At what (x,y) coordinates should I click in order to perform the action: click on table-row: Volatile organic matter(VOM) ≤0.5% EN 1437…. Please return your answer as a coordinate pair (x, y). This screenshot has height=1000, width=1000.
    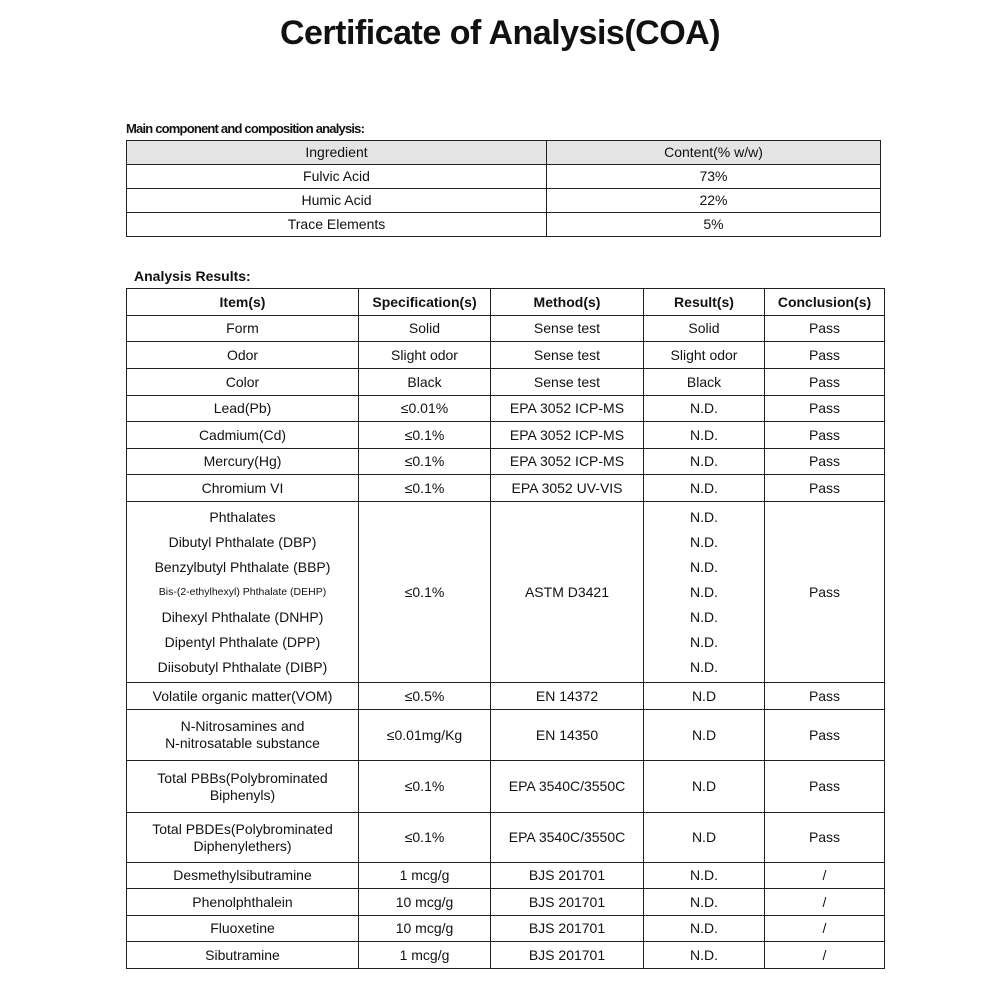
    Looking at the image, I should click on (505, 696).